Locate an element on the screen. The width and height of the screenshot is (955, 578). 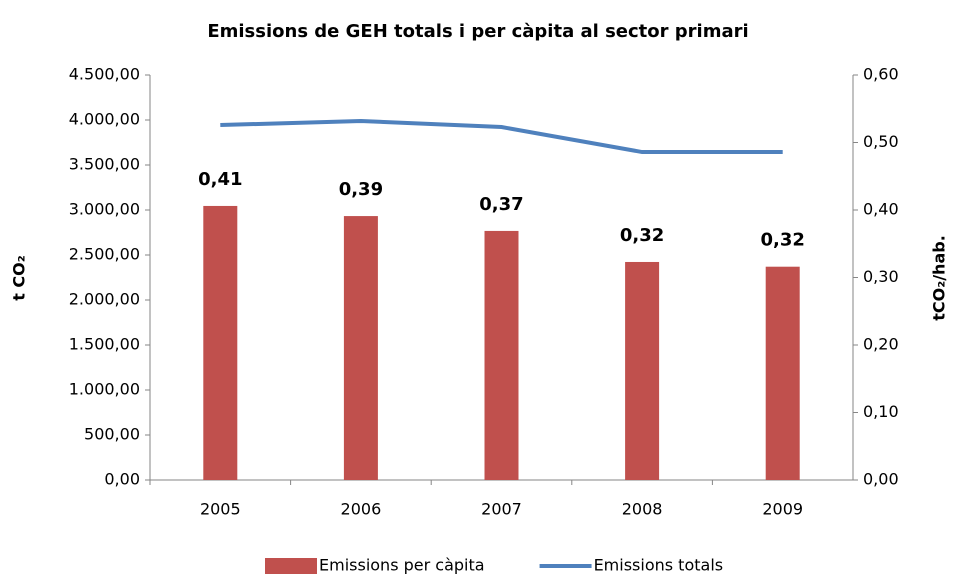
x-tick-label: 2008 is located at coordinates (642, 509).